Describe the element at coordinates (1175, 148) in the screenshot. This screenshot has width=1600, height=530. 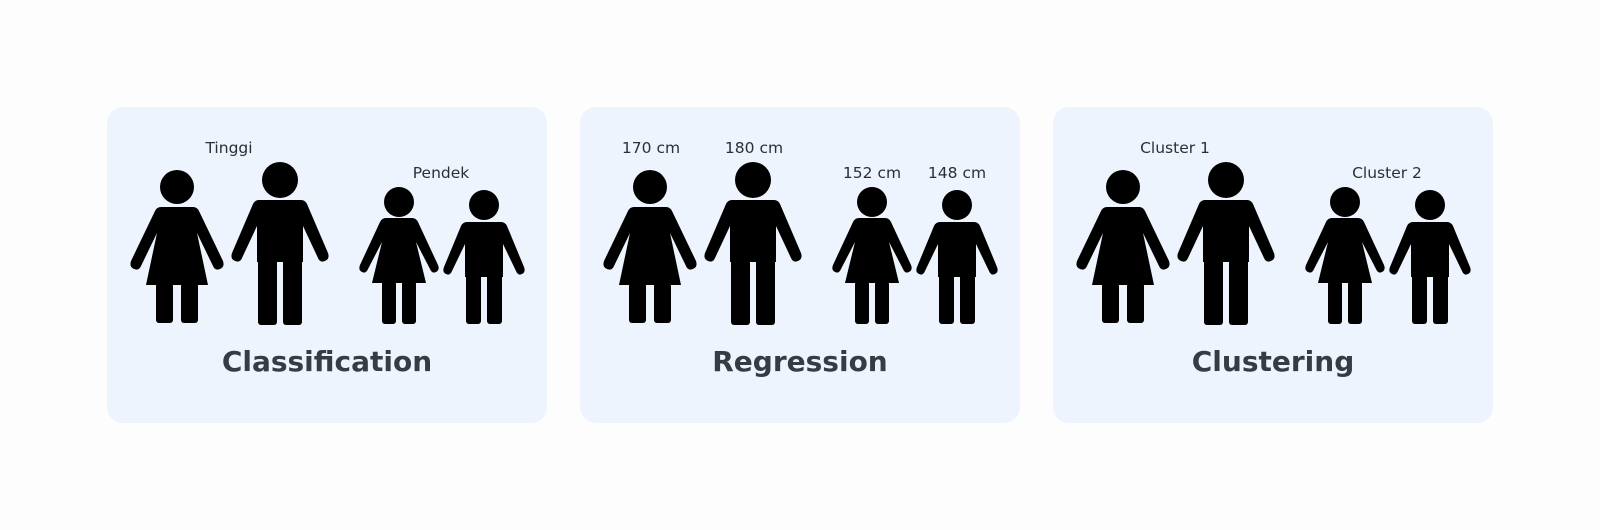
I see `cluster-1-label: Cluster 1` at that location.